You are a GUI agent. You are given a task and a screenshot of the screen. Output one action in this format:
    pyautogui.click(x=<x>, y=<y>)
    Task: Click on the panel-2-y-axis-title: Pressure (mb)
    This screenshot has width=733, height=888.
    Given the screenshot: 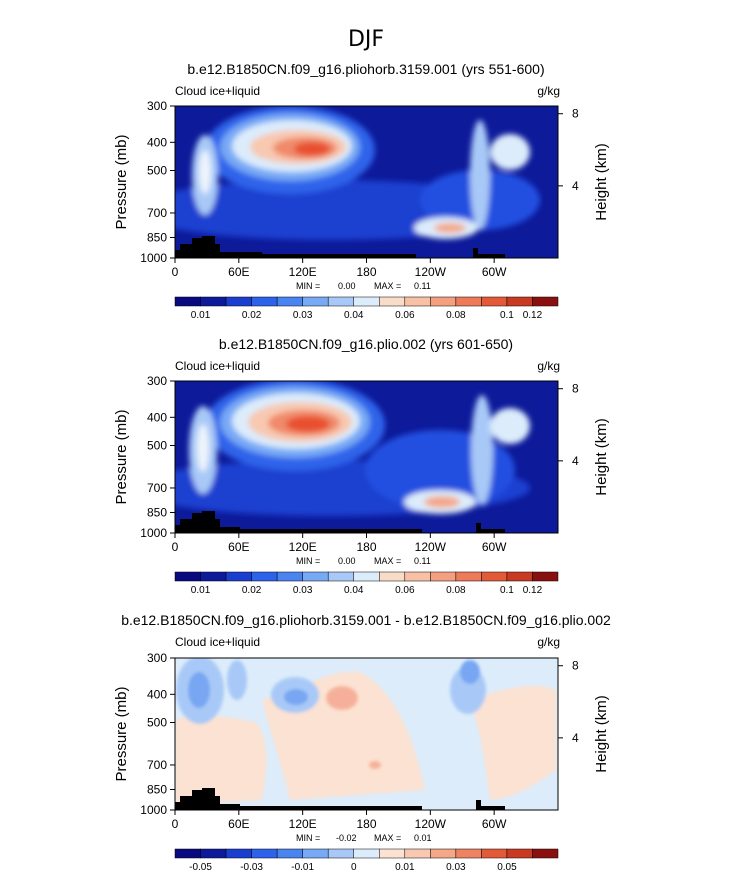 What is the action you would take?
    pyautogui.click(x=121, y=456)
    